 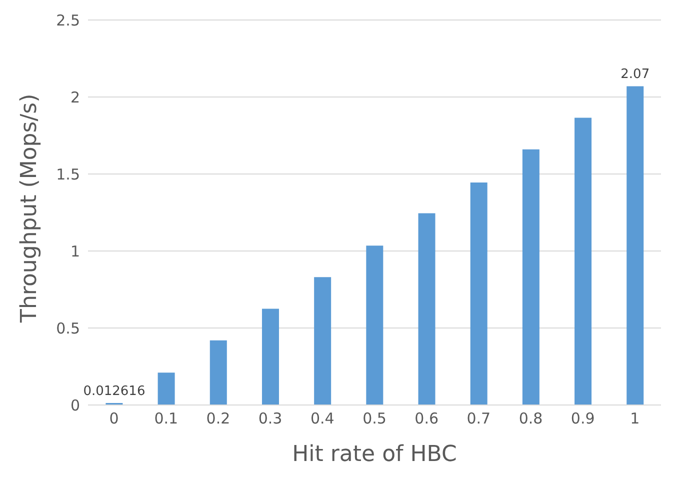 What do you see at coordinates (374, 454) in the screenshot?
I see `x-axis-title: Hit rate of HBC` at bounding box center [374, 454].